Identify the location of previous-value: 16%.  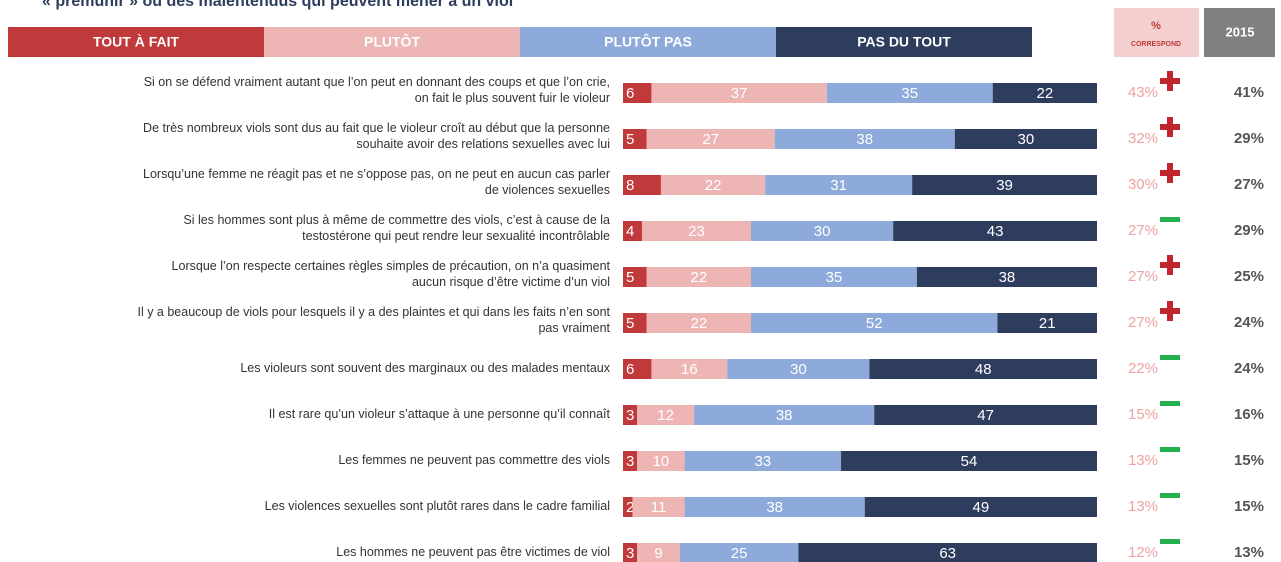
(1249, 414).